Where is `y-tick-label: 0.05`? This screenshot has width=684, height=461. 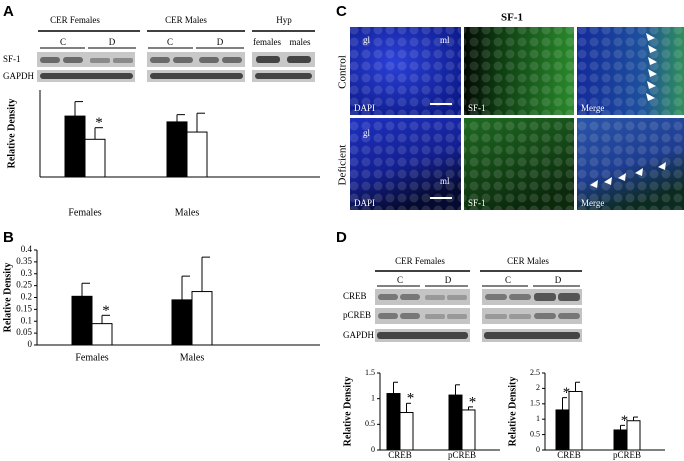 y-tick-label: 0.05 is located at coordinates (24, 332).